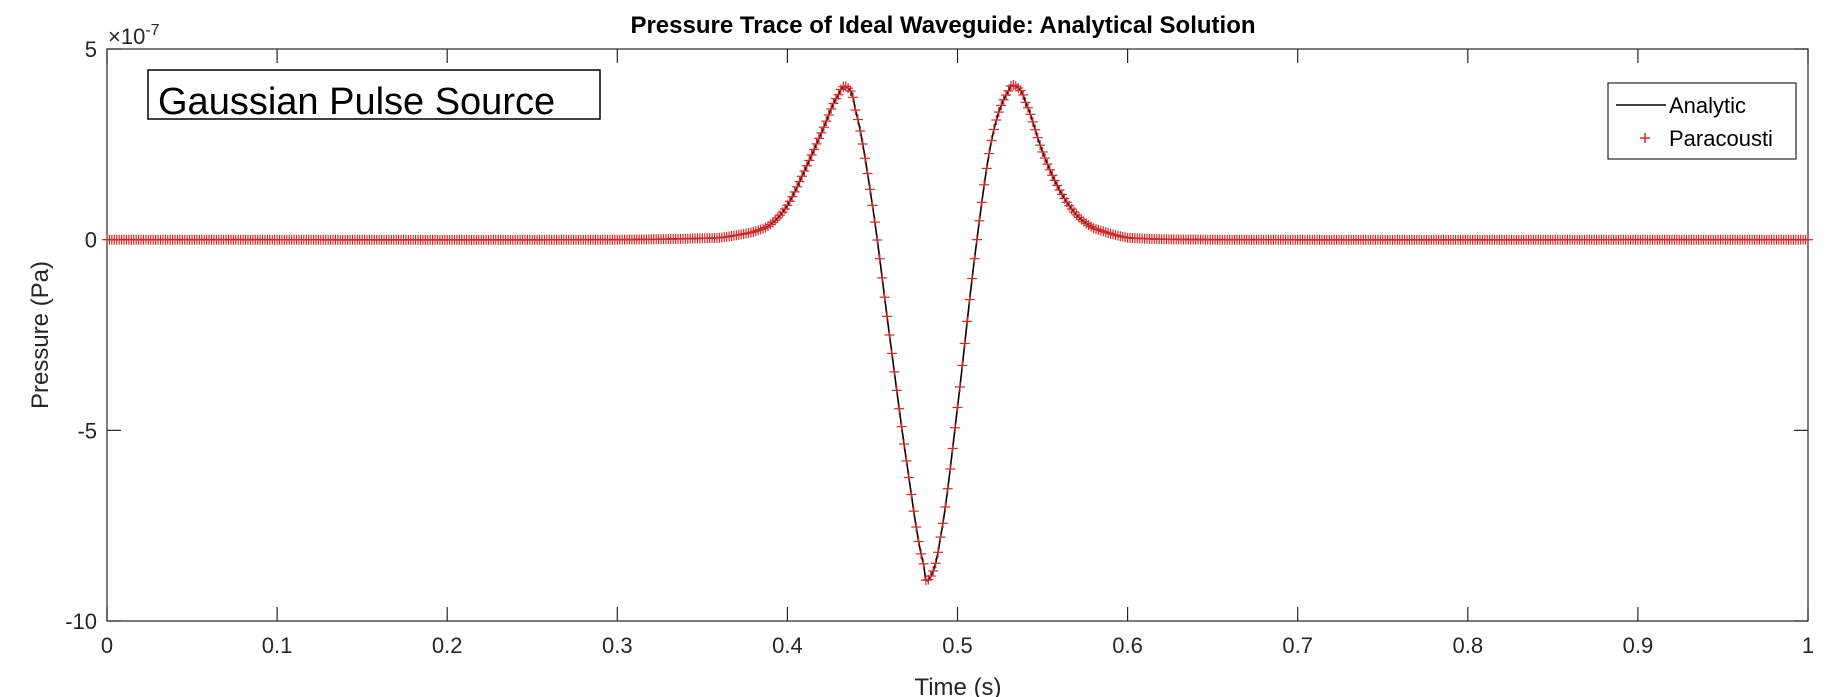 Image resolution: width=1839 pixels, height=697 pixels. Describe the element at coordinates (957, 645) in the screenshot. I see `x-tick-label: 0.5` at that location.